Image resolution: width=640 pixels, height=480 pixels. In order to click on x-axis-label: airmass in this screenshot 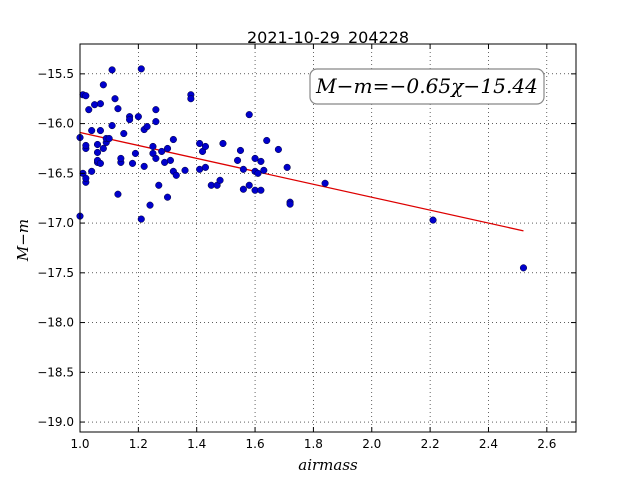, I will do `click(328, 465)`.